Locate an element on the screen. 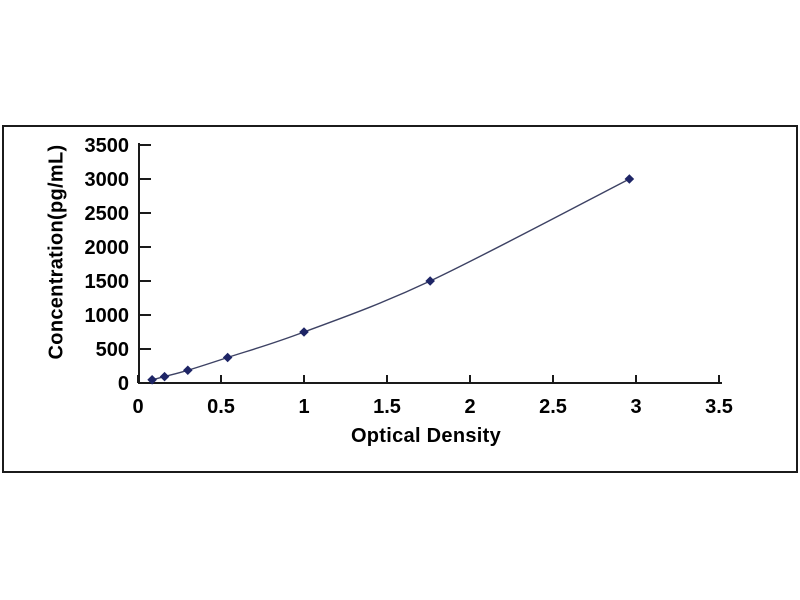 The width and height of the screenshot is (800, 600). y-tick-label: 2500 is located at coordinates (107, 214).